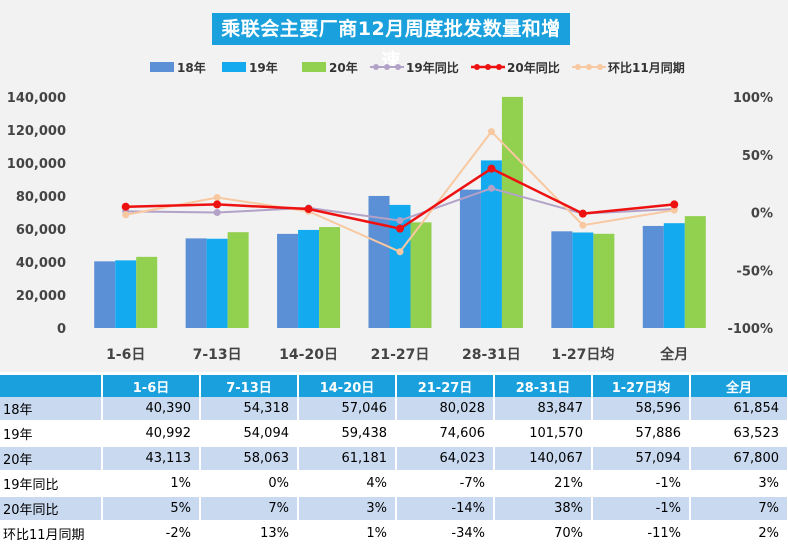  What do you see at coordinates (488, 67) in the screenshot?
I see `legend-line-yoy20` at bounding box center [488, 67].